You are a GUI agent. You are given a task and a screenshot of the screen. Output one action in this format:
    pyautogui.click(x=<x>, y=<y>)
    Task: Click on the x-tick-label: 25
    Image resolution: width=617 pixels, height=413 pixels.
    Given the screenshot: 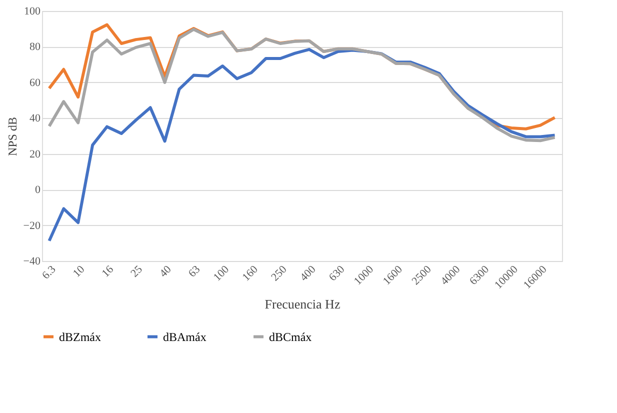 What is the action you would take?
    pyautogui.click(x=137, y=271)
    